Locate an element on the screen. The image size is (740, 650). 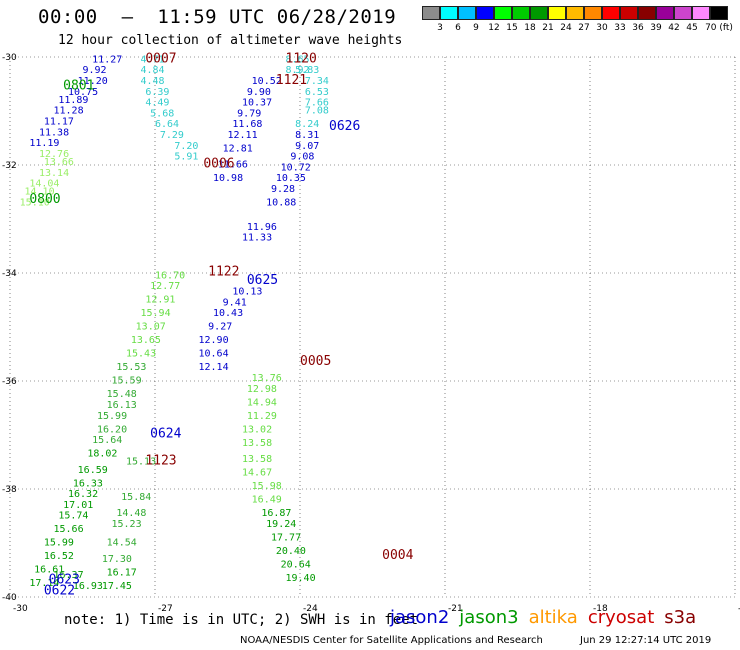
wave-height-value: 13.02 is located at coordinates (257, 429).